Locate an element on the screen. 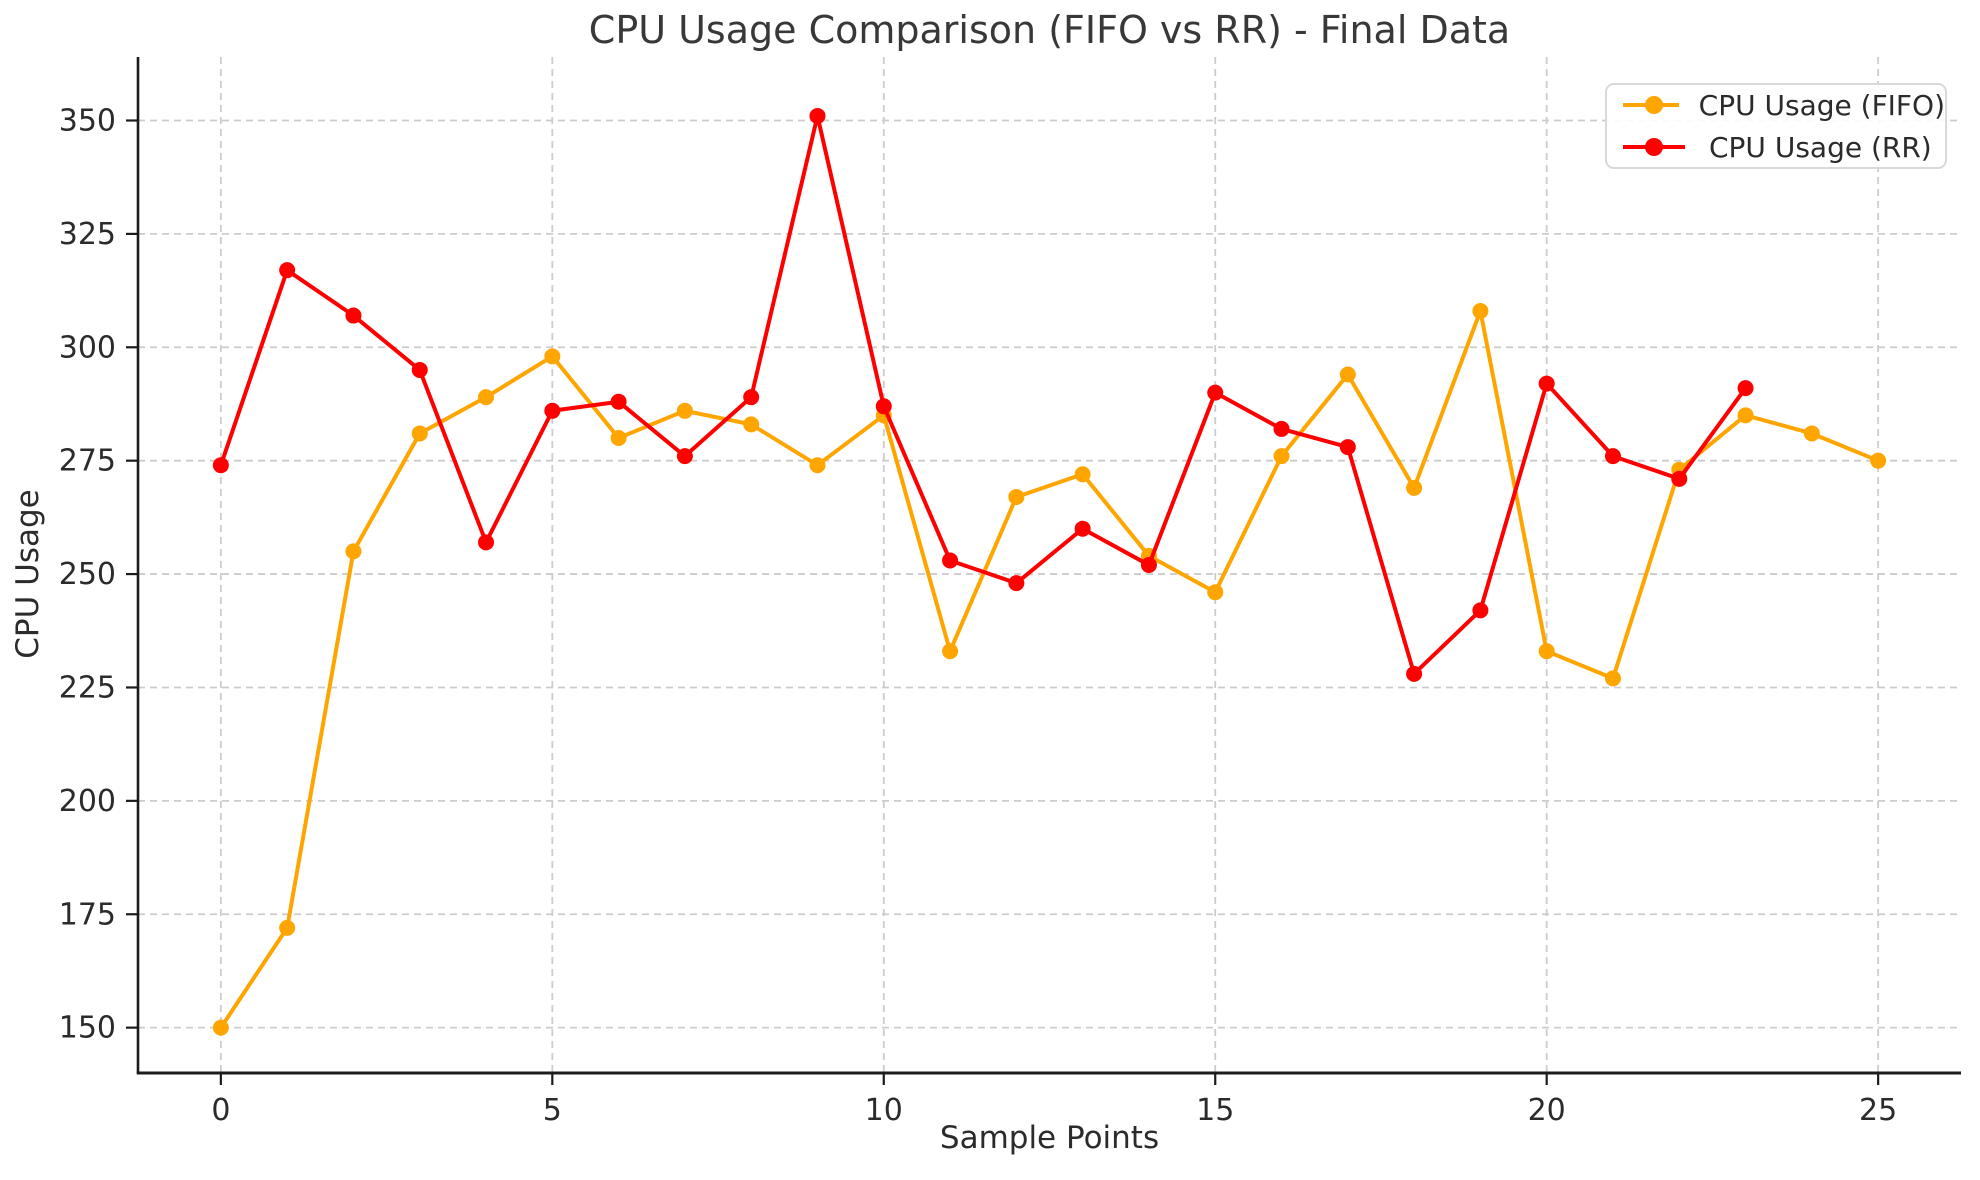 The width and height of the screenshot is (1980, 1180). y-tick-label: 150 is located at coordinates (87, 1028).